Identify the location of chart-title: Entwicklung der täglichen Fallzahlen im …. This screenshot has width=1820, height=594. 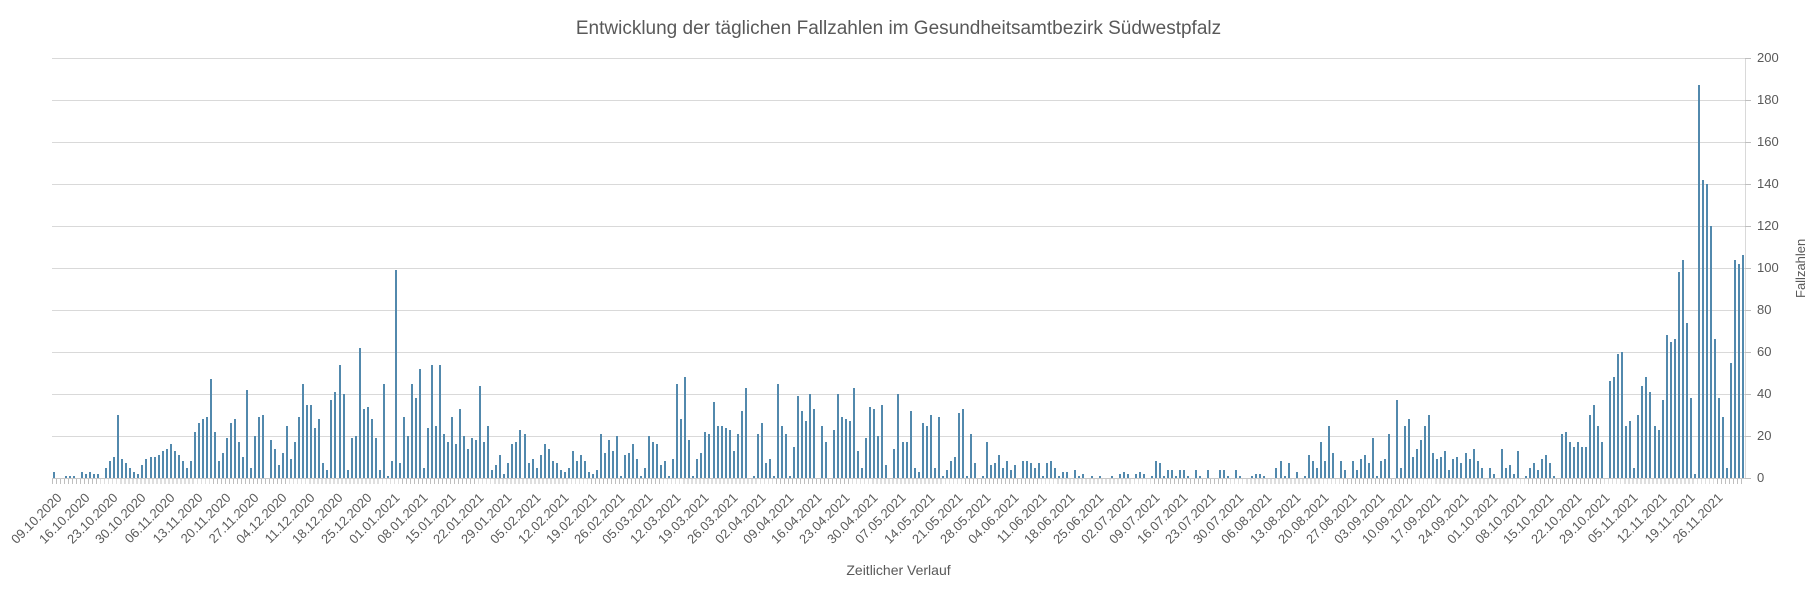
(898, 28).